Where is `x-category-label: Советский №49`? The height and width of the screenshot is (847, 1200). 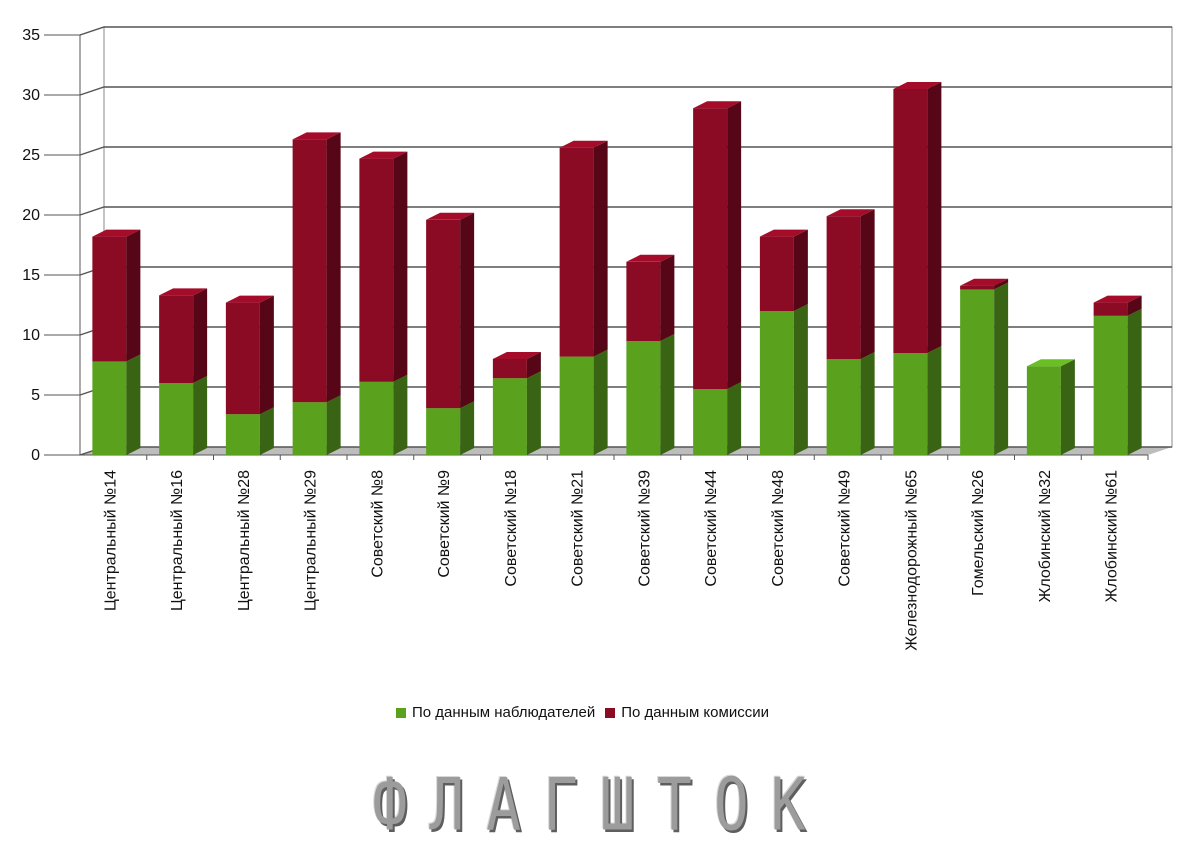
x-category-label: Советский №49 is located at coordinates (845, 528).